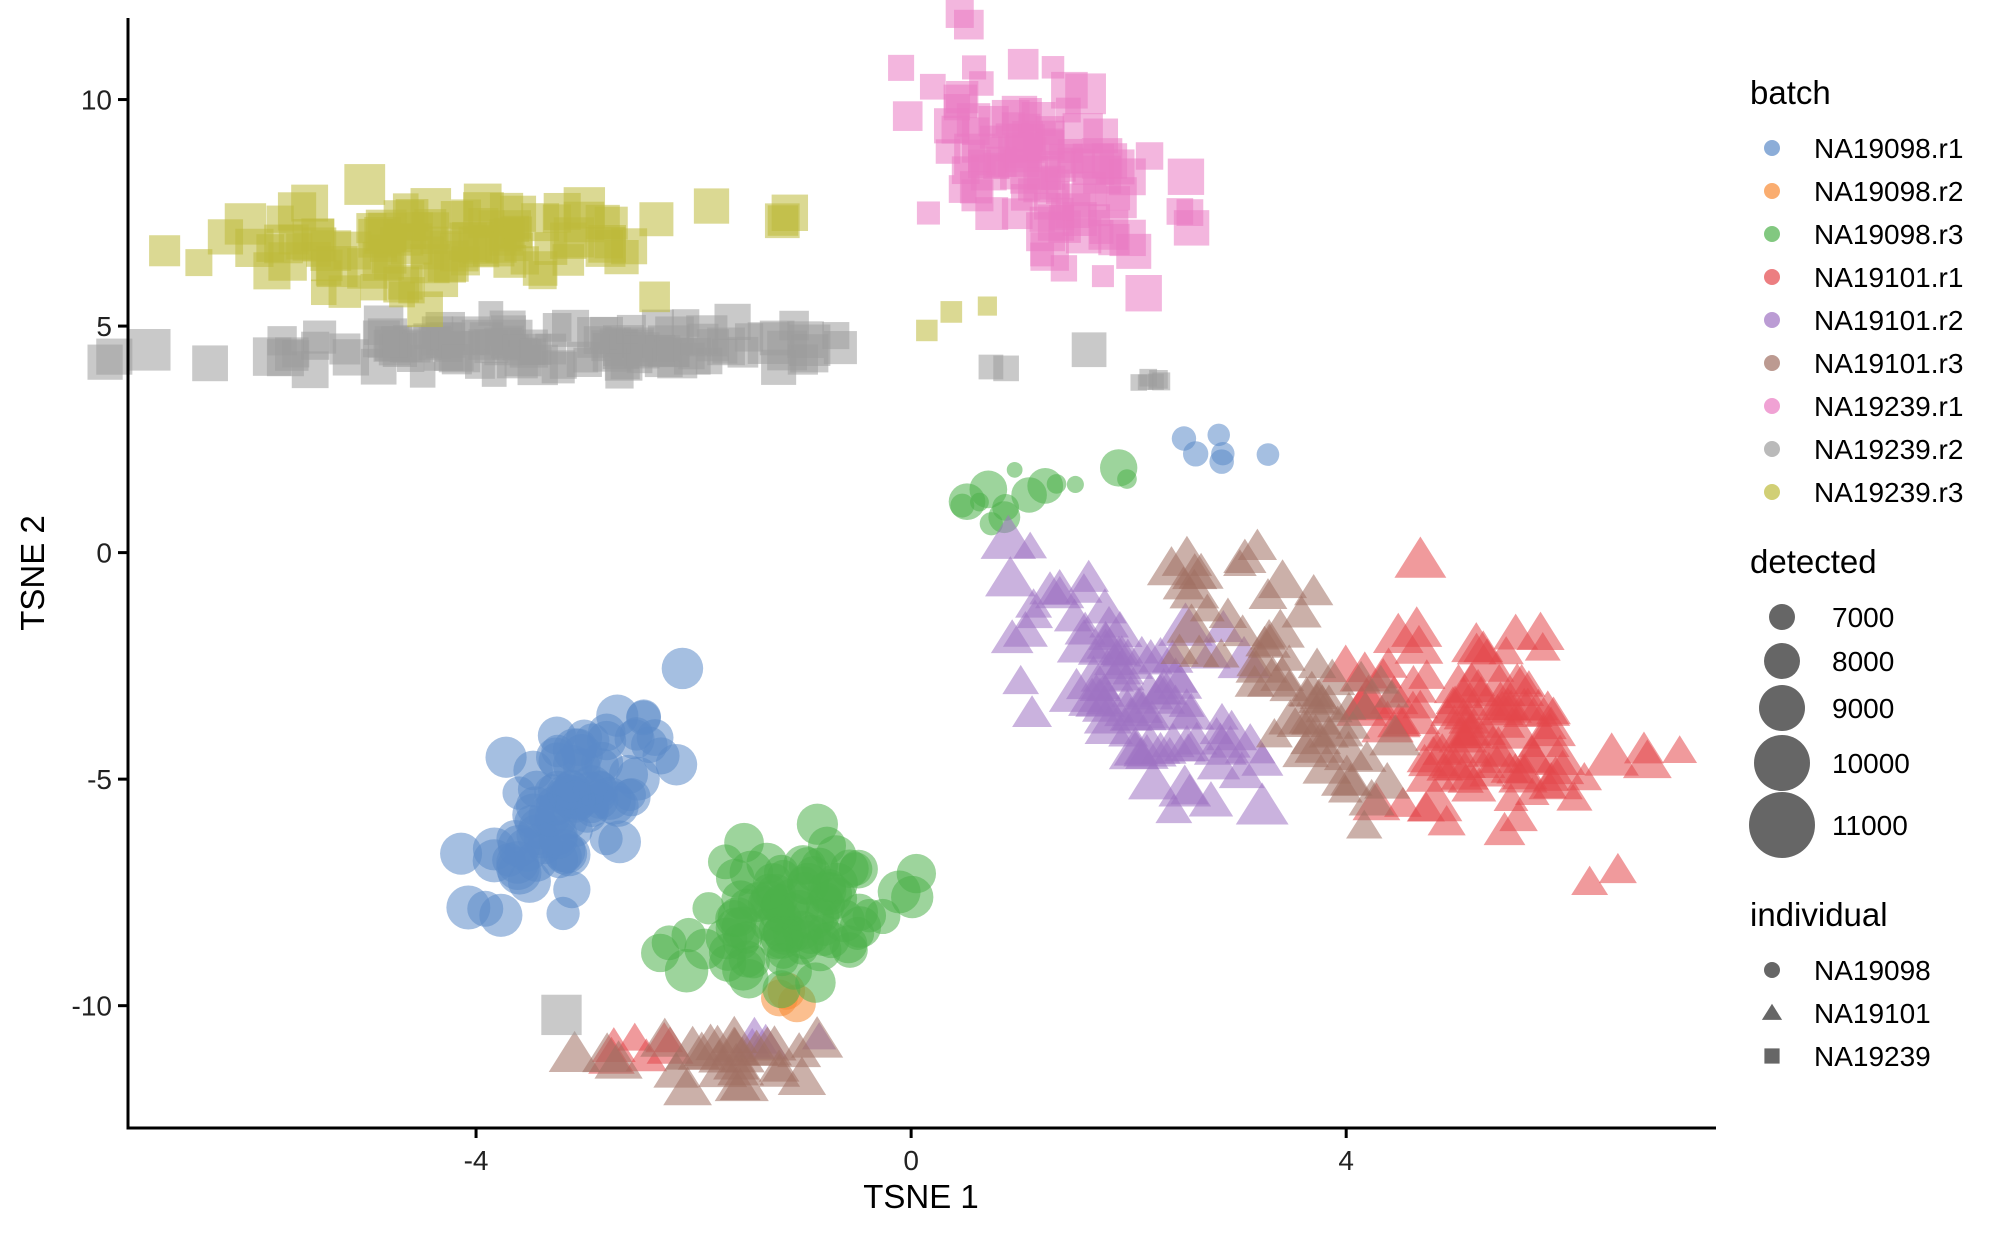  Describe the element at coordinates (1888, 277) in the screenshot. I see `legend-batch-label: NA19101.r1` at that location.